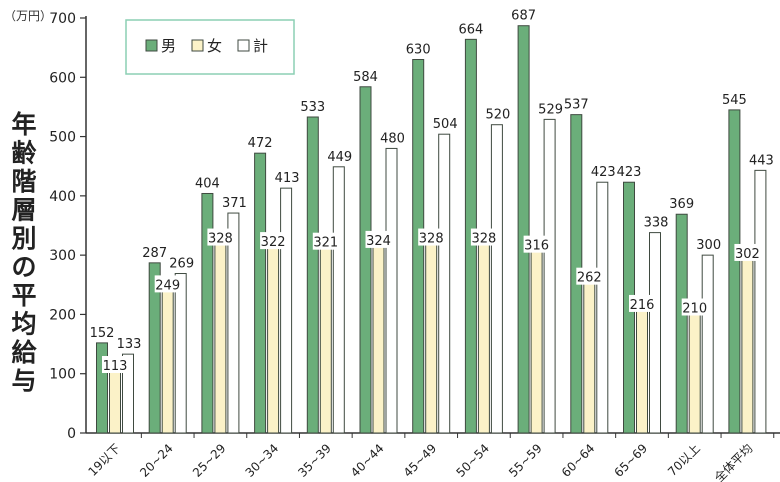 The width and height of the screenshot is (780, 482). What do you see at coordinates (62, 375) in the screenshot?
I see `y-tick-label: 100` at bounding box center [62, 375].